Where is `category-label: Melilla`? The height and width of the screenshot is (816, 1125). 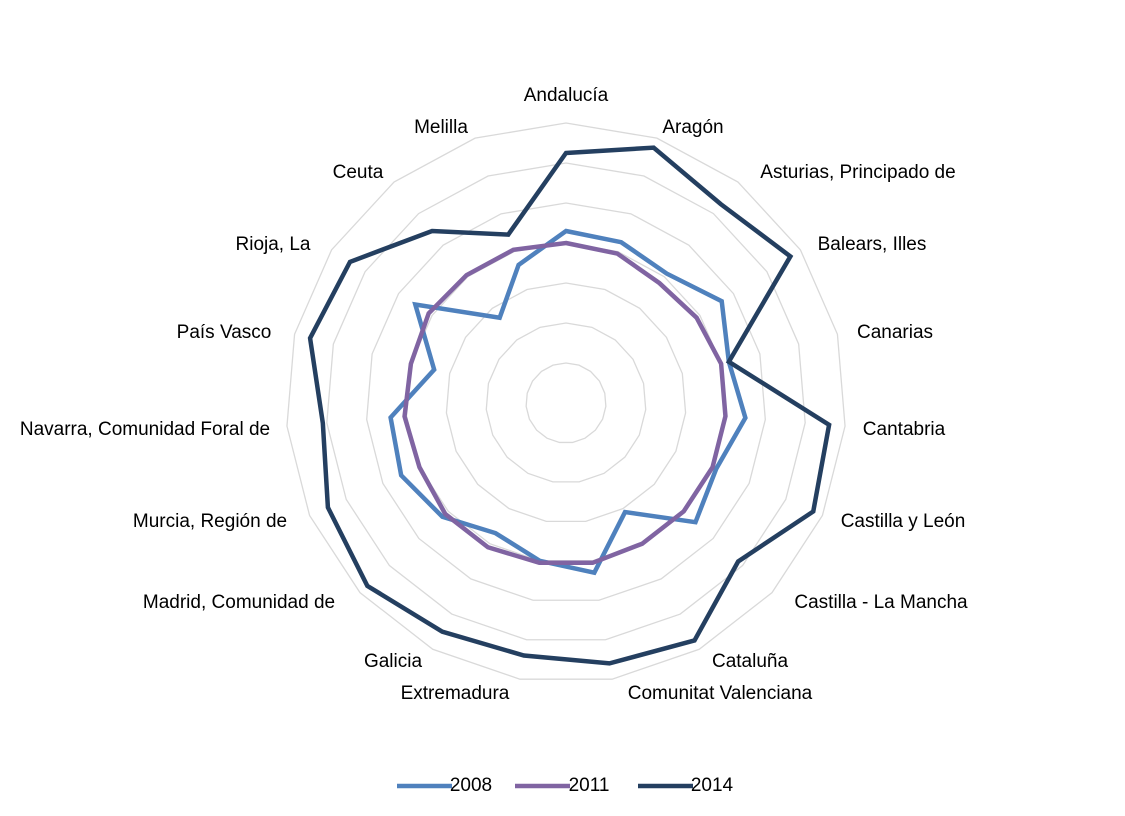 category-label: Melilla is located at coordinates (441, 127).